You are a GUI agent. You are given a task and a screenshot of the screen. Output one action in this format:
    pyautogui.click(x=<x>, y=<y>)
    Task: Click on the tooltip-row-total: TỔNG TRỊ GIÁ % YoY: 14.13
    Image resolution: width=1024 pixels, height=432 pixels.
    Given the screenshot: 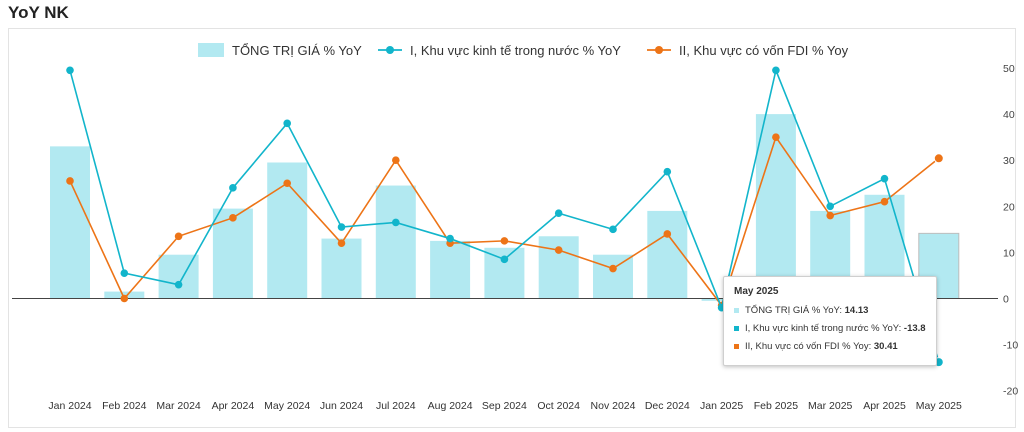 What is the action you would take?
    pyautogui.click(x=830, y=310)
    